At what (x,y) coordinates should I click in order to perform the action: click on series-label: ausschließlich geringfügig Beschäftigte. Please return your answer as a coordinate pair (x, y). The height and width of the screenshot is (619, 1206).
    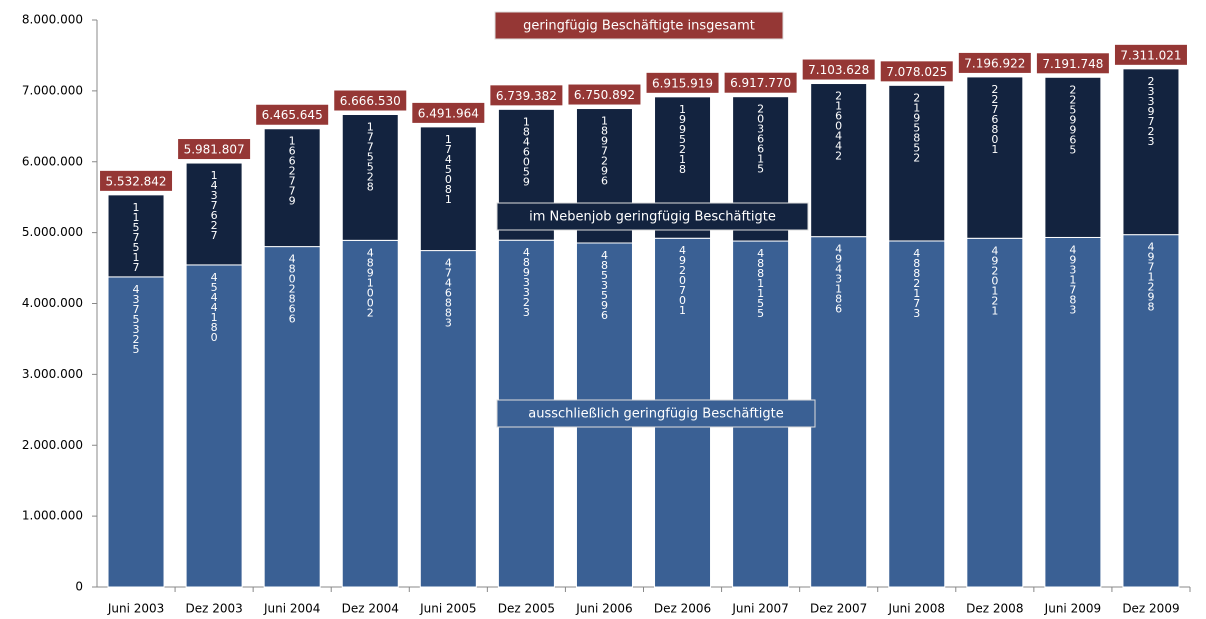
    Looking at the image, I should click on (656, 414).